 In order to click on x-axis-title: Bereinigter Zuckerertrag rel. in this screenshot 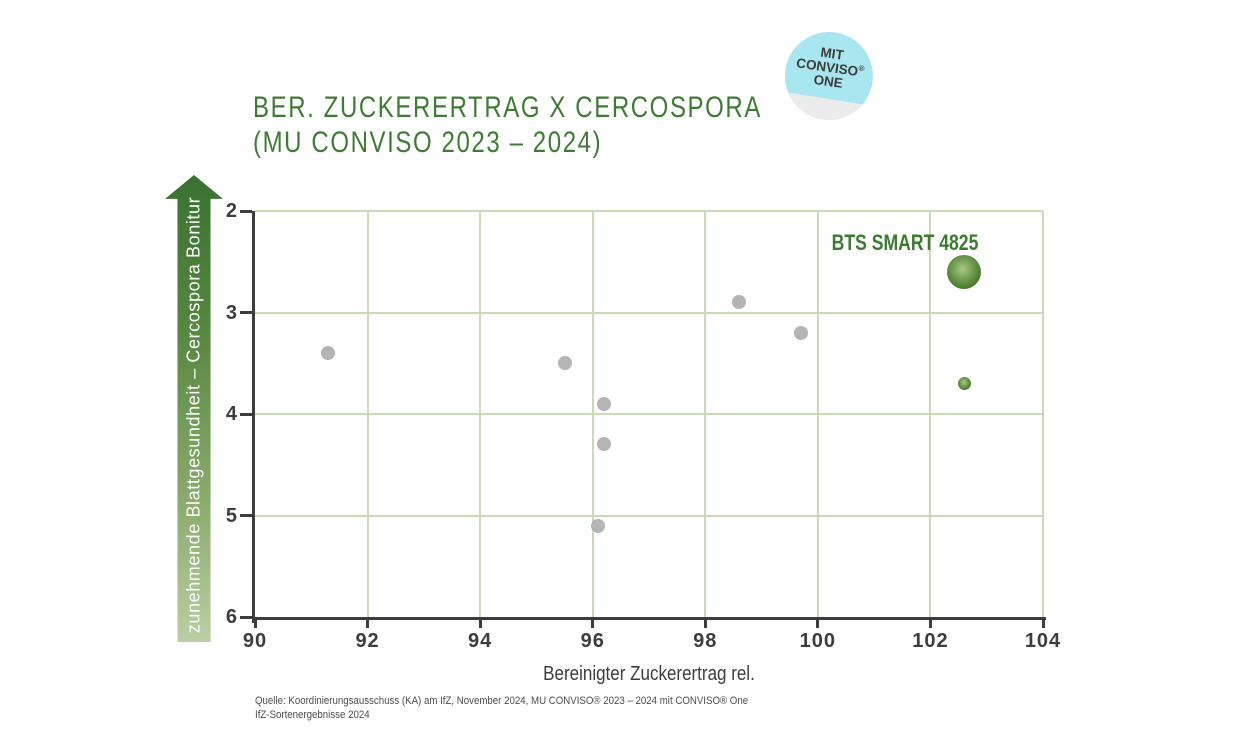, I will do `click(649, 674)`.